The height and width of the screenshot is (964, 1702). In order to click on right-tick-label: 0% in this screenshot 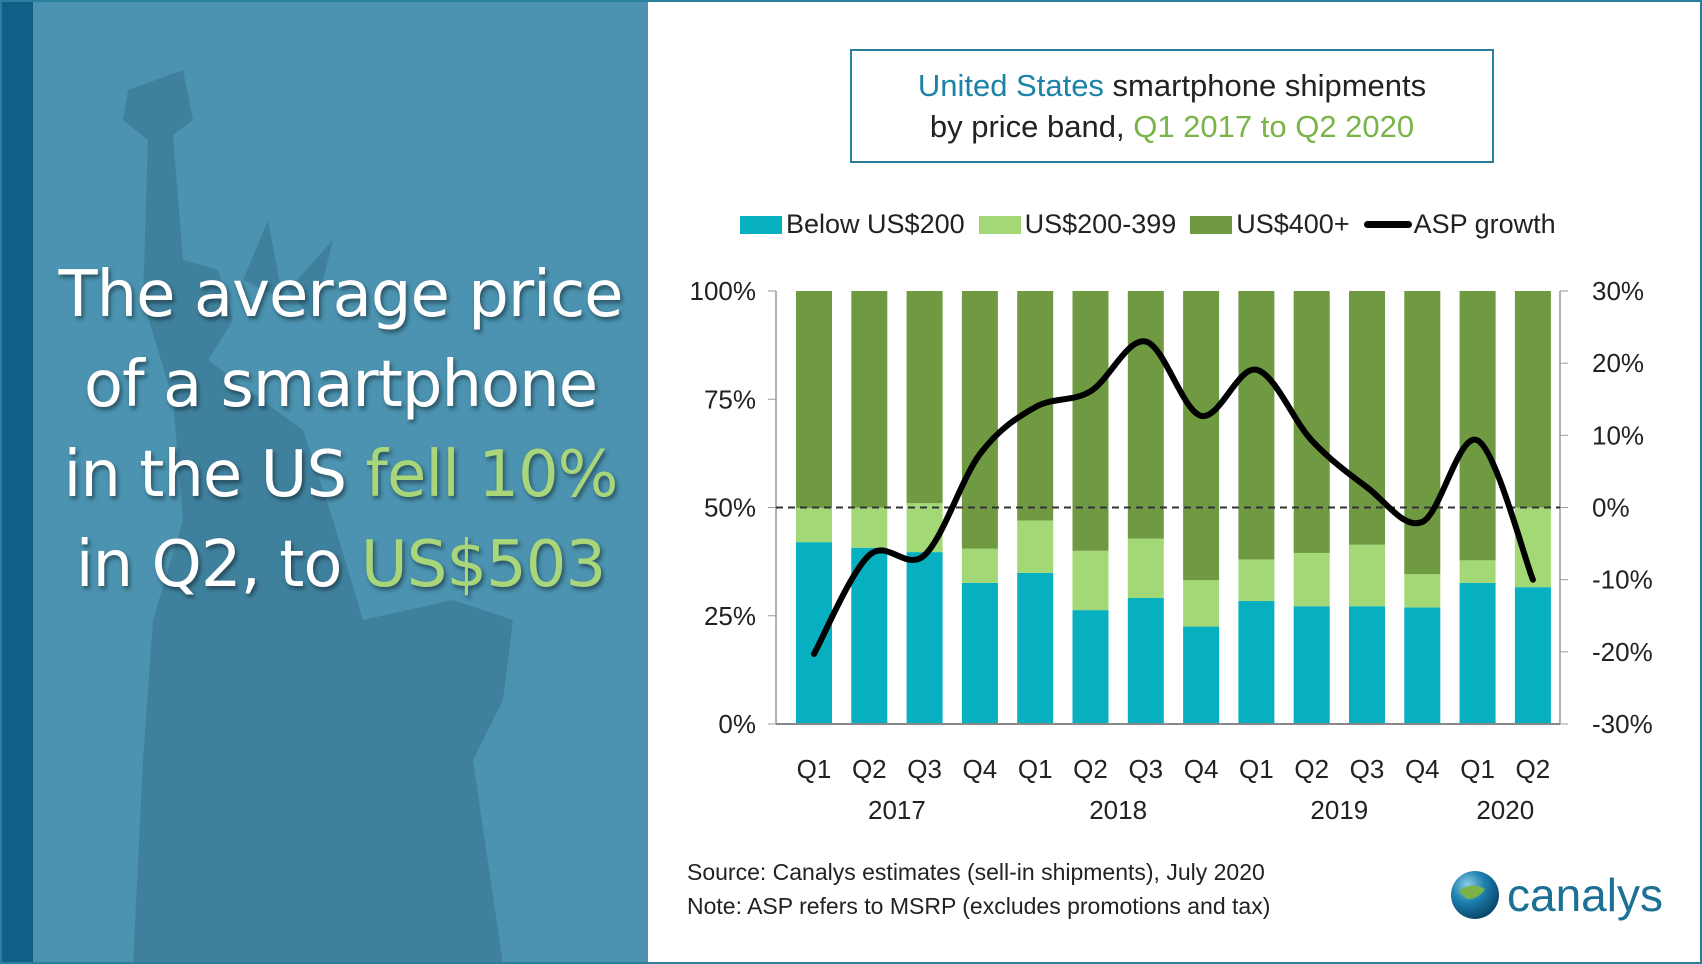, I will do `click(1611, 508)`.